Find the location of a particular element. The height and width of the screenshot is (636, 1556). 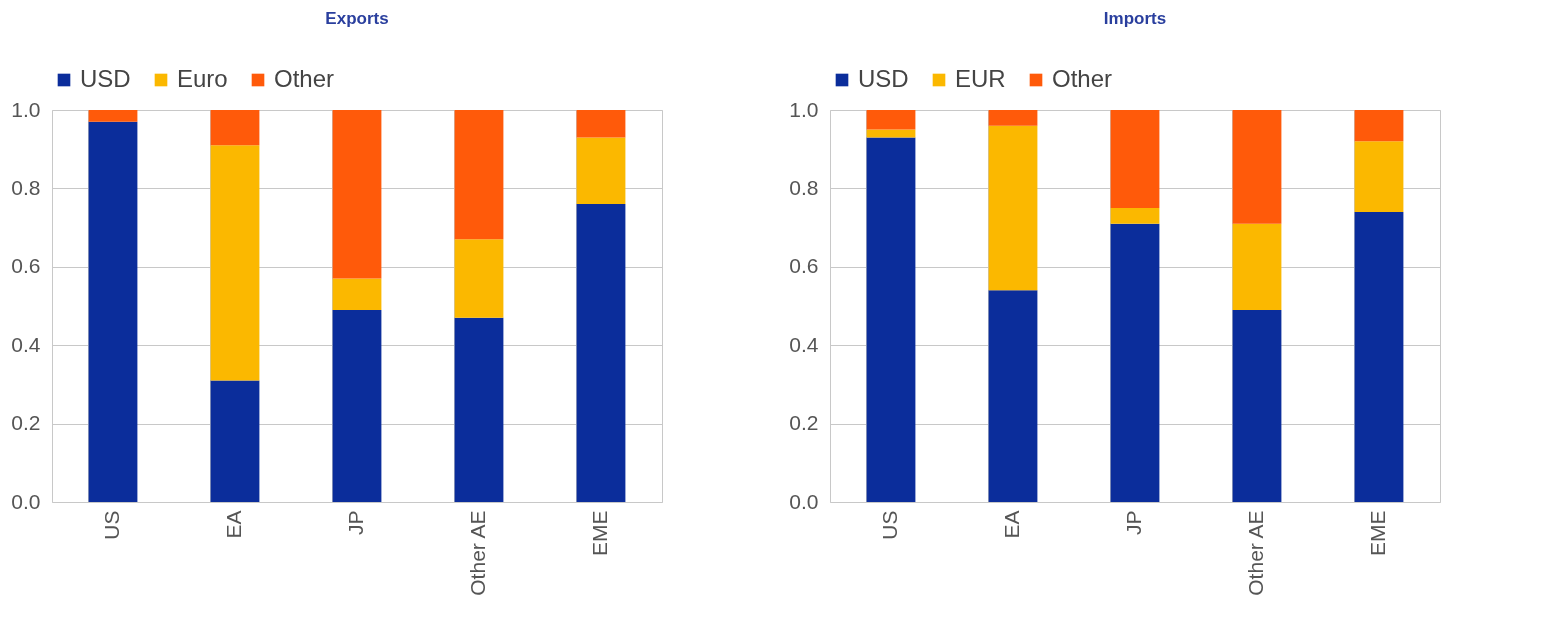

chart-title: Imports is located at coordinates (1135, 18).